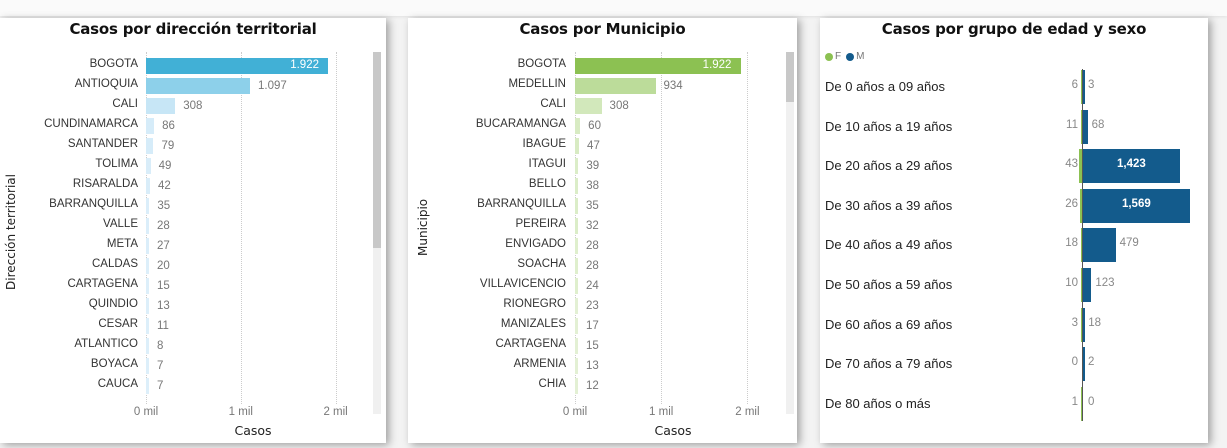 This screenshot has width=1227, height=448. I want to click on category-label: ENVIGADO, so click(535, 244).